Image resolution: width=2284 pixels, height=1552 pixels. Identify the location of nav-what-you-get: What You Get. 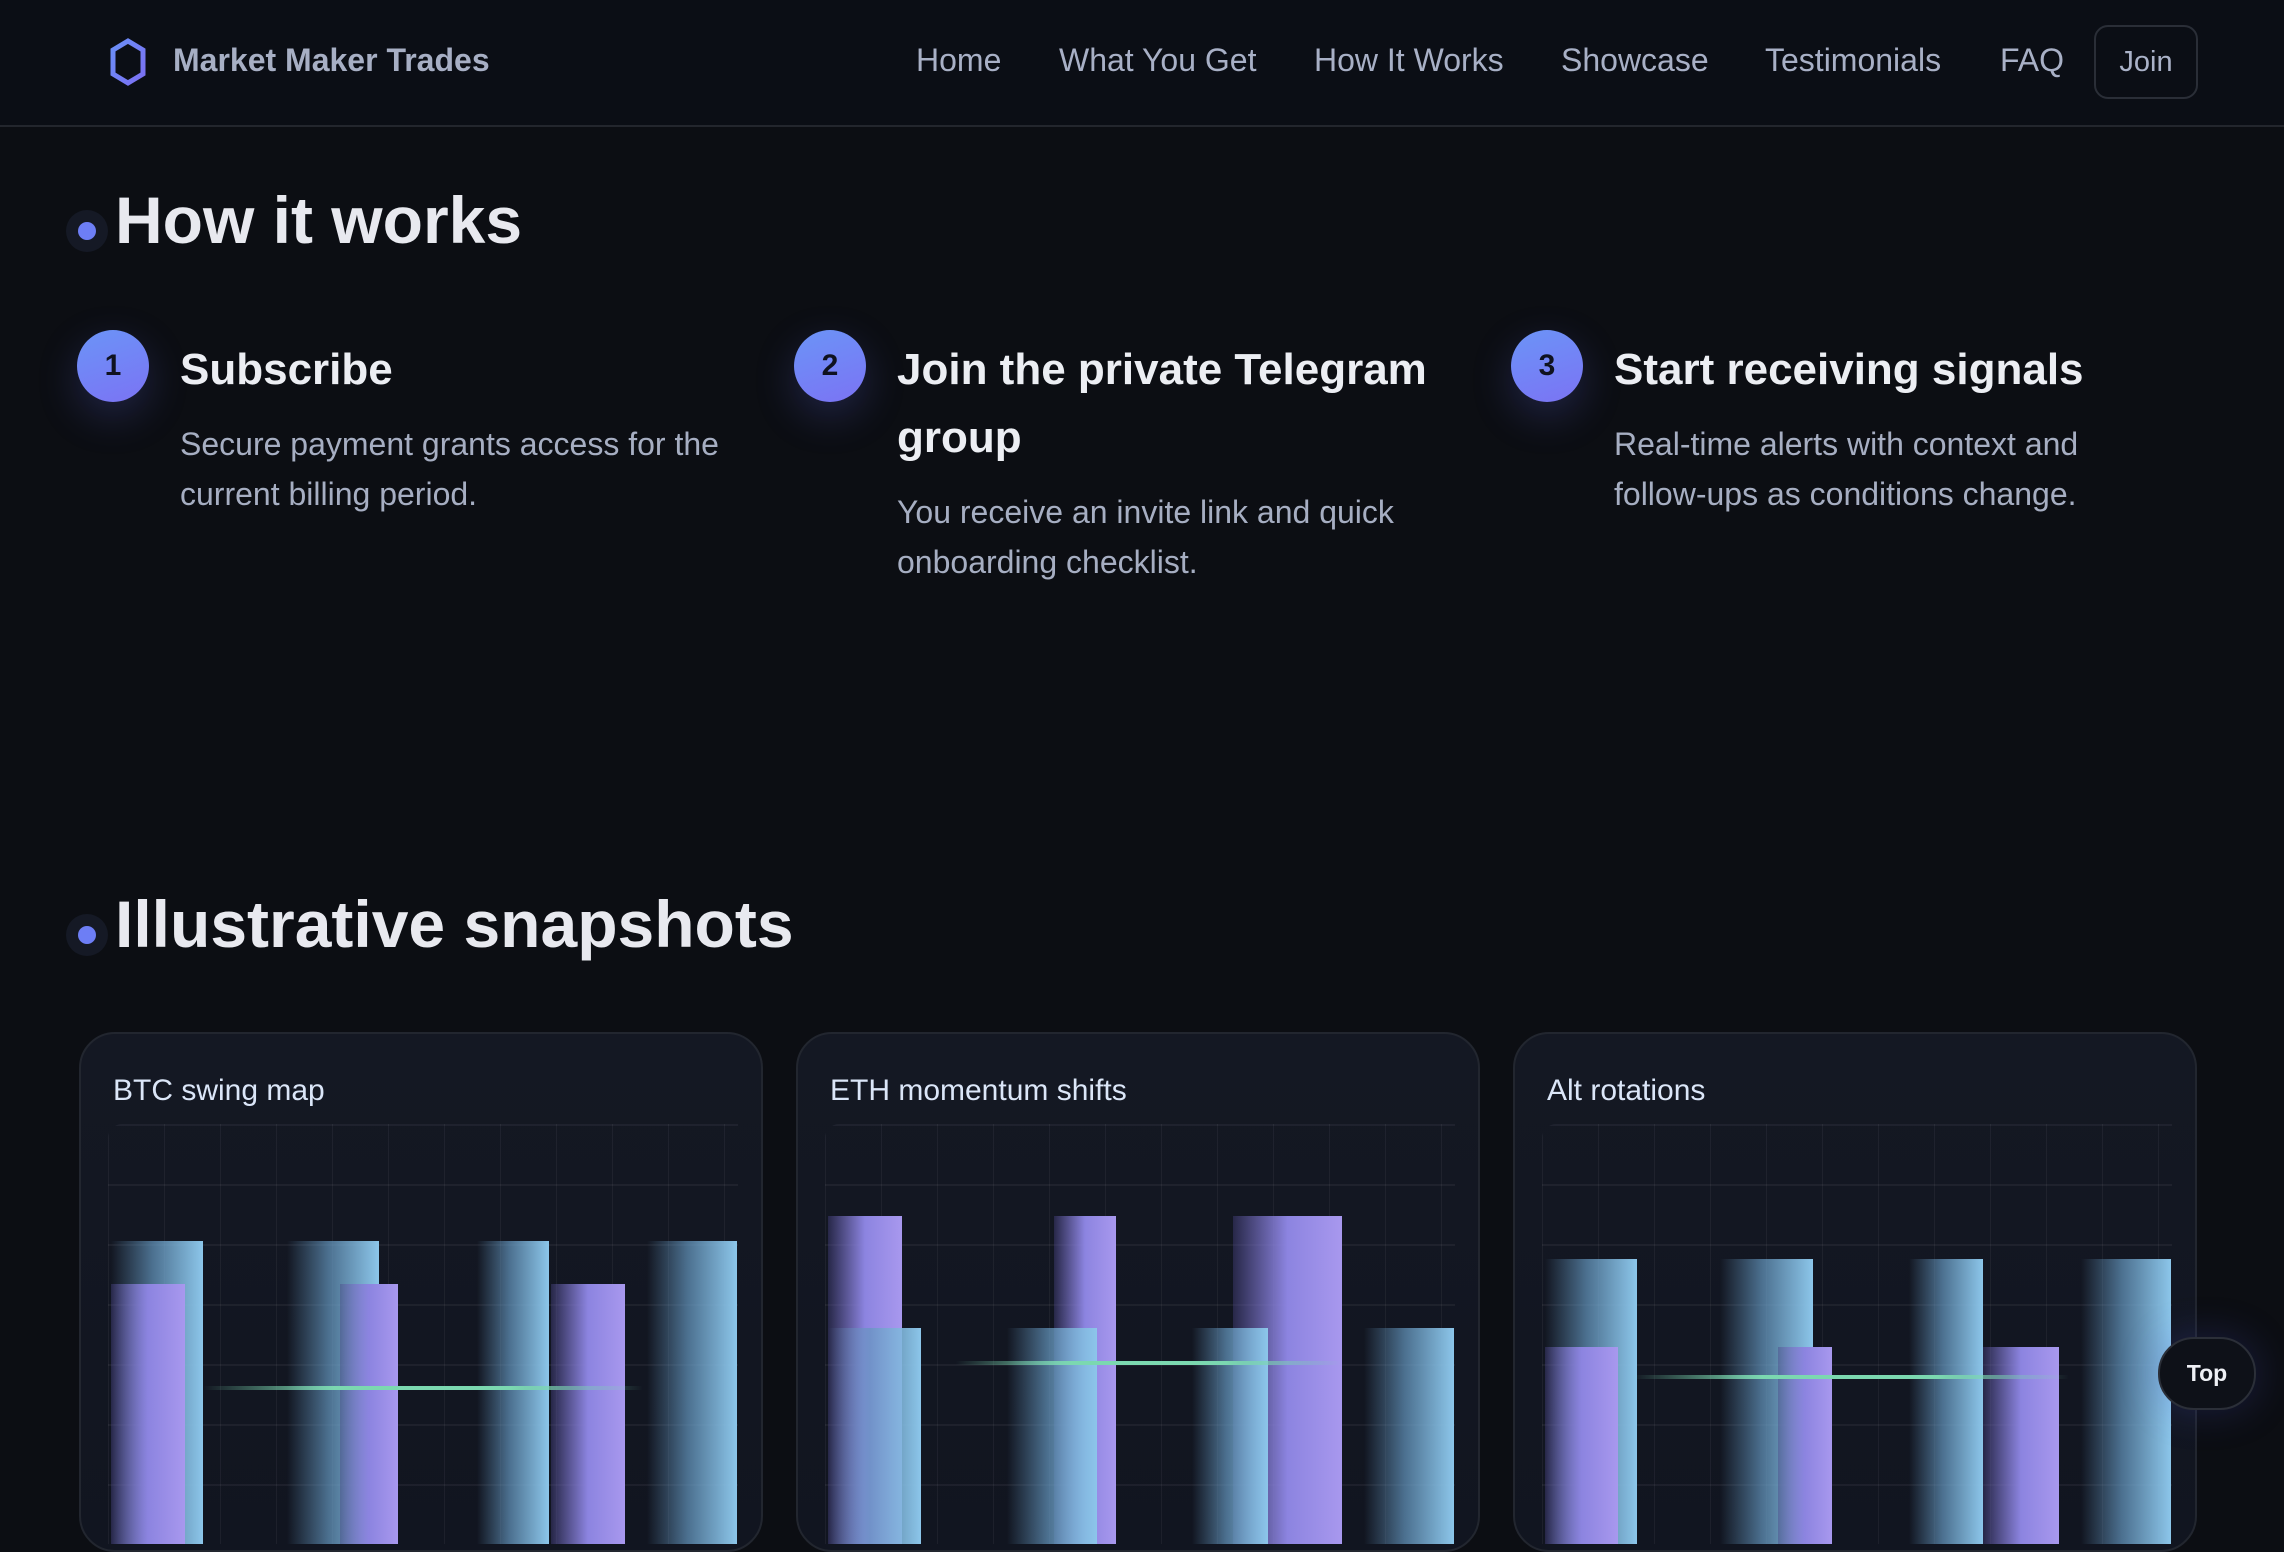
(1158, 60).